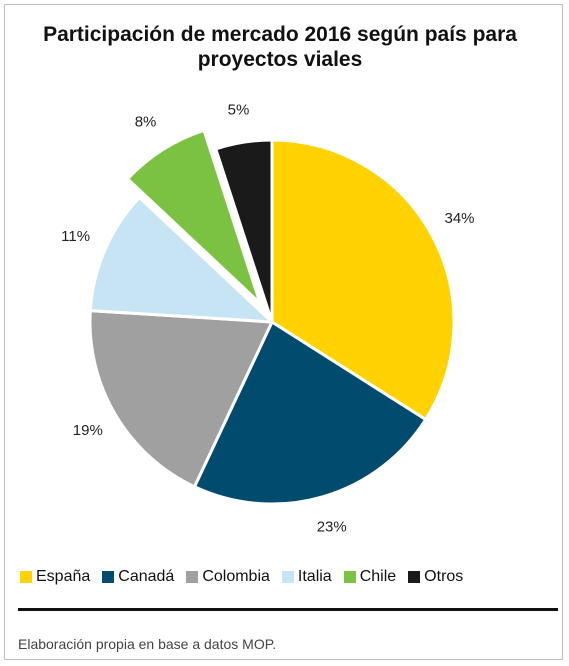 This screenshot has width=569, height=666. I want to click on legend-item: España, so click(55, 577).